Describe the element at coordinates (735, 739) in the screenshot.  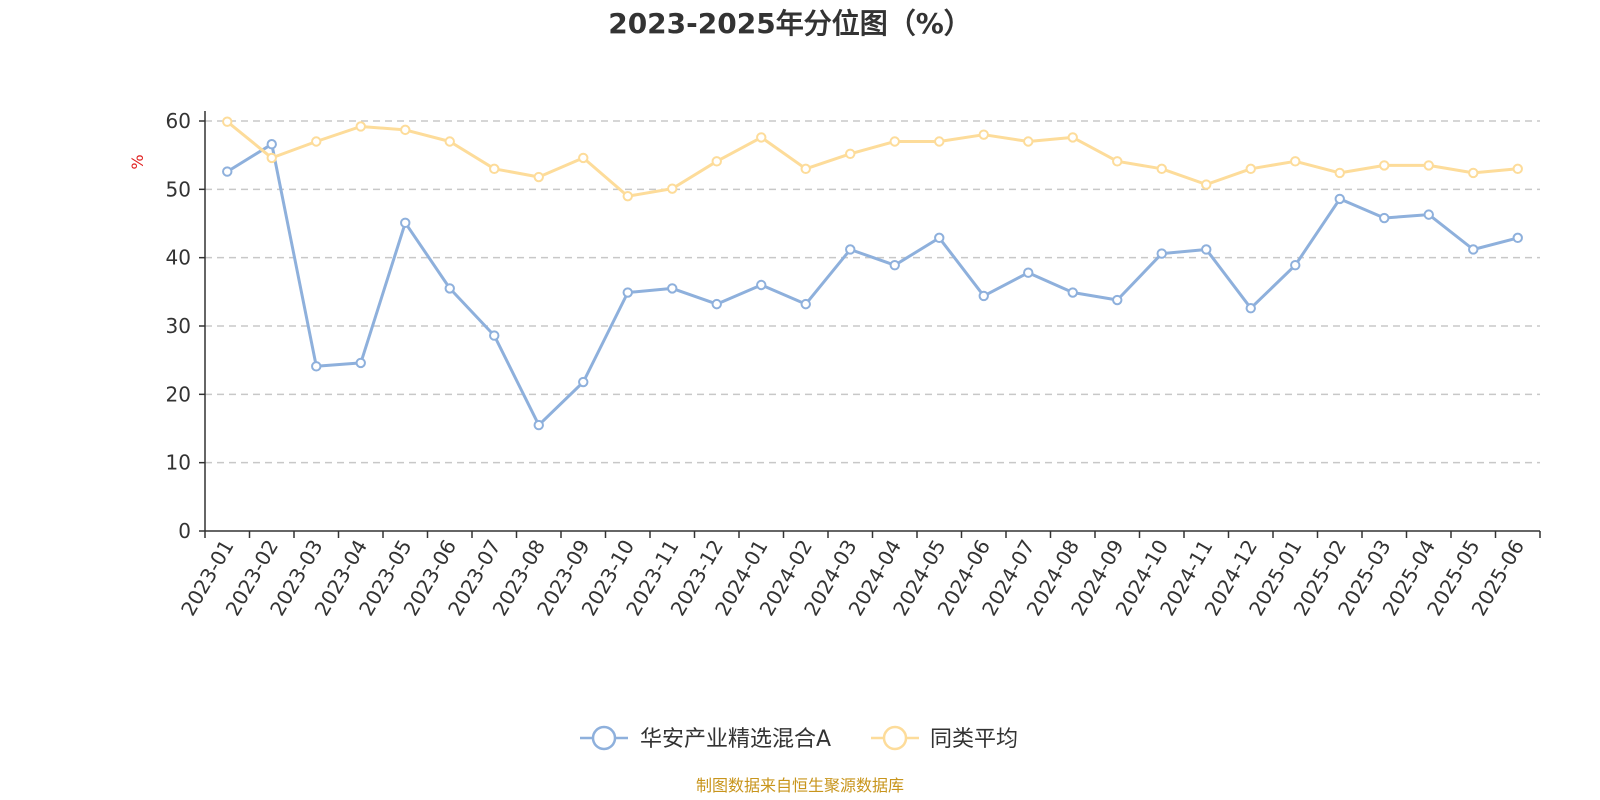
I see `legend-label: 华安产业精选混合A` at that location.